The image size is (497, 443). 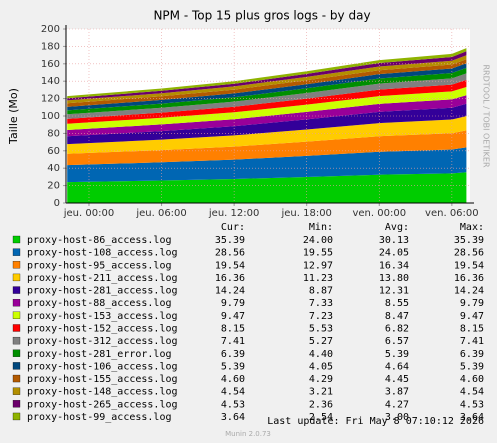 I want to click on stat-header: Cur:, so click(x=233, y=227).